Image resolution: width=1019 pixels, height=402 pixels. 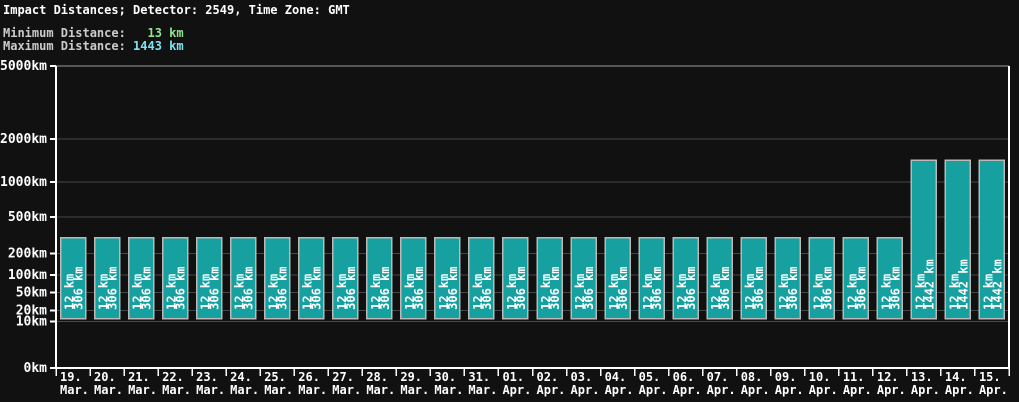 I want to click on x-tick-day: 11., so click(x=854, y=377).